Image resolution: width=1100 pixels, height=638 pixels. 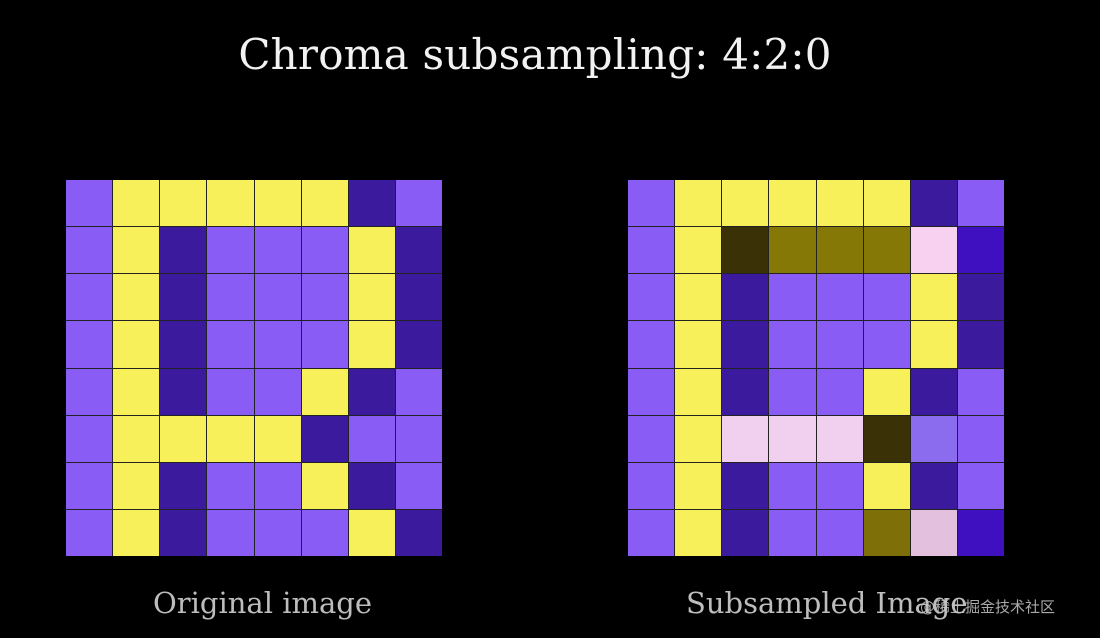 I want to click on subsampled-image-caption: Subsampled Image, so click(x=827, y=603).